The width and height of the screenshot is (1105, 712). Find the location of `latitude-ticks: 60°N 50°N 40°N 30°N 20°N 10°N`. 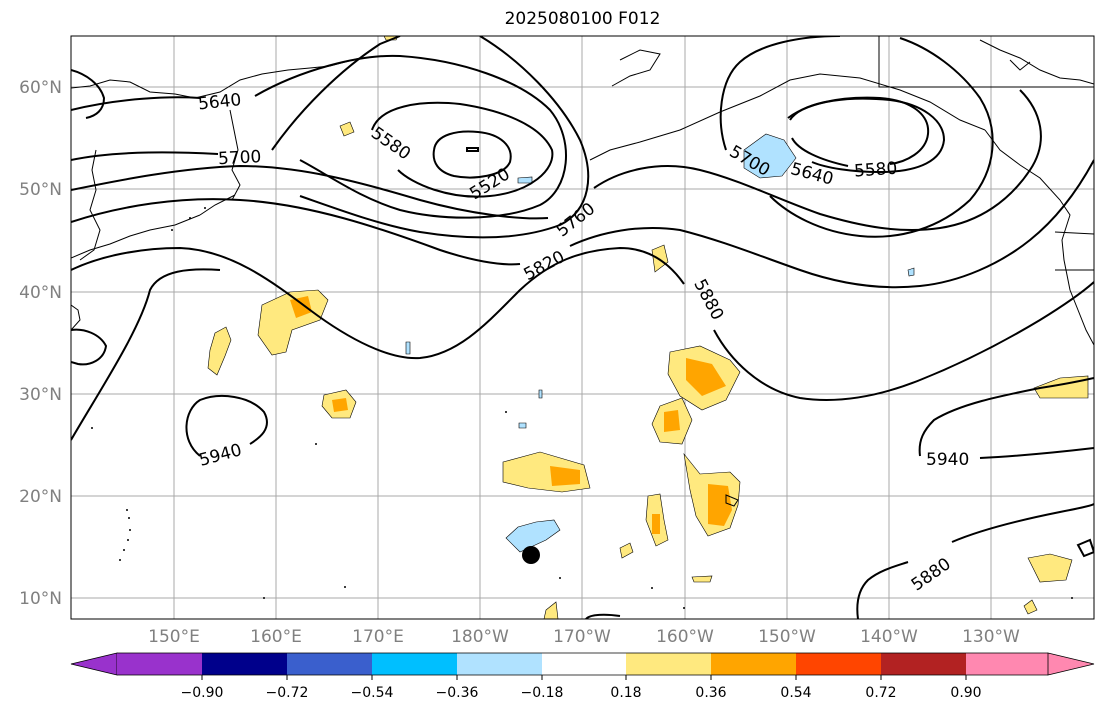

latitude-ticks: 60°N 50°N 40°N 30°N 20°N 10°N is located at coordinates (40, 343).